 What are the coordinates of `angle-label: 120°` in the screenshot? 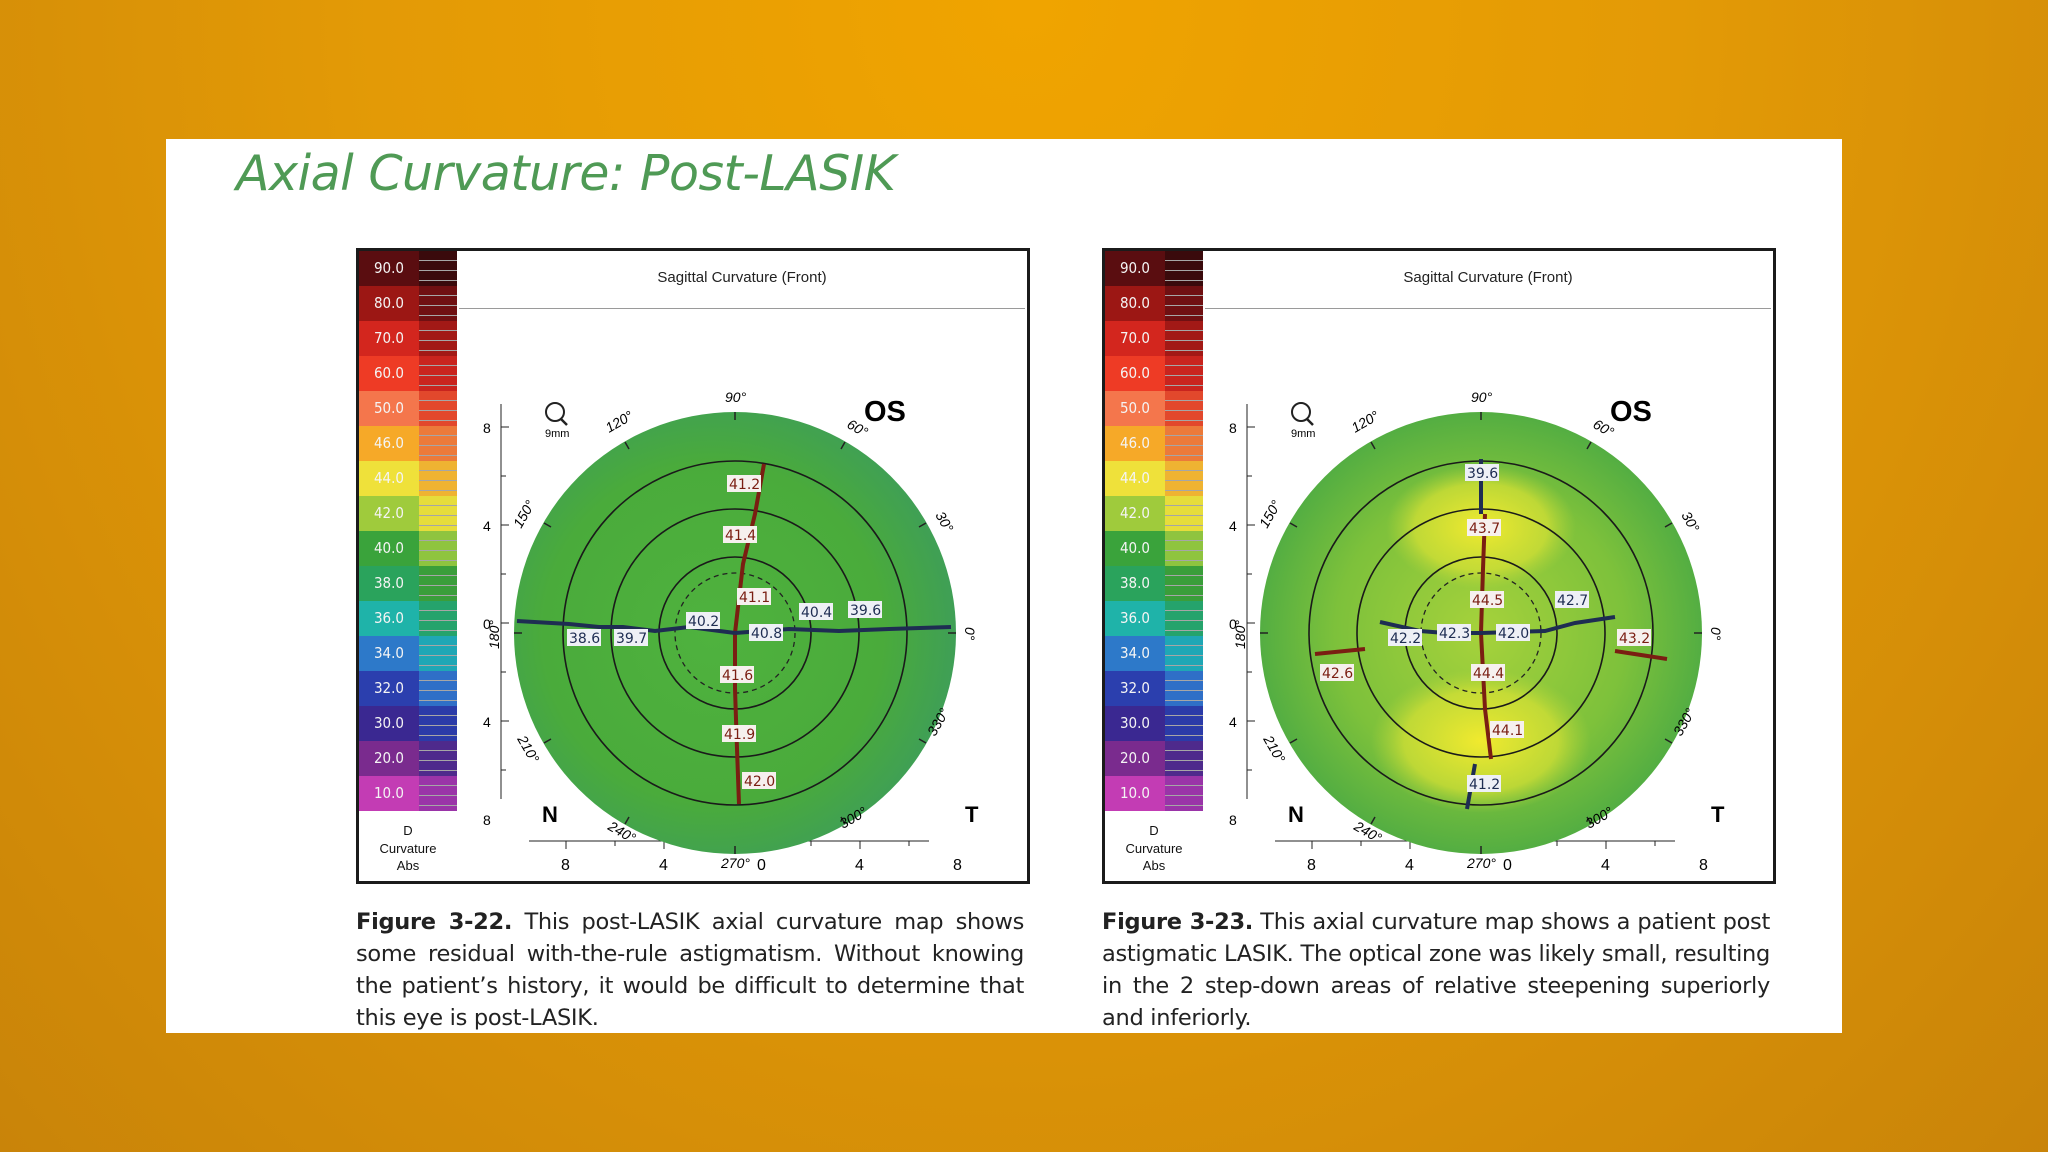 It's located at (1365, 421).